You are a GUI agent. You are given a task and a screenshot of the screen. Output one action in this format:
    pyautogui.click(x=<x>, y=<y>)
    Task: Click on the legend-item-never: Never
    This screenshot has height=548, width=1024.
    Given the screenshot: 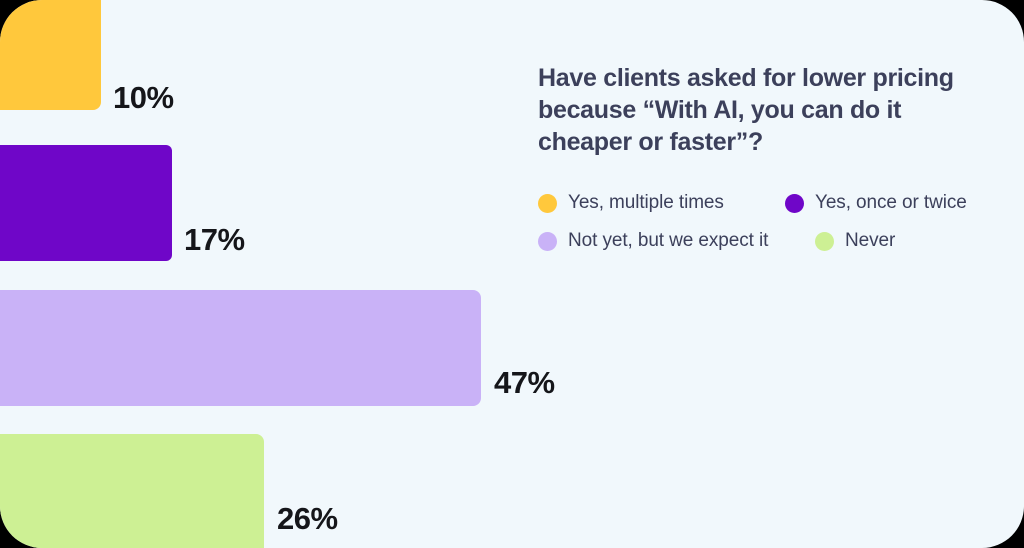 What is the action you would take?
    pyautogui.click(x=891, y=241)
    